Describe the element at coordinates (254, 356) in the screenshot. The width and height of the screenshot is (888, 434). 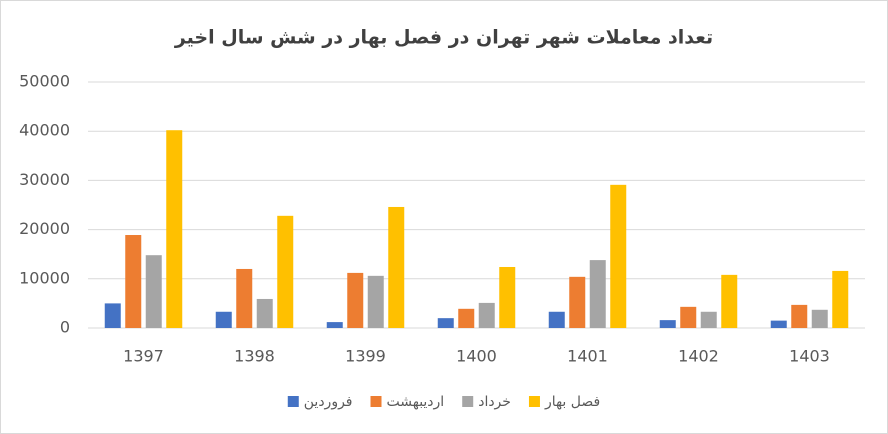
I see `x-tick-label: 1398` at that location.